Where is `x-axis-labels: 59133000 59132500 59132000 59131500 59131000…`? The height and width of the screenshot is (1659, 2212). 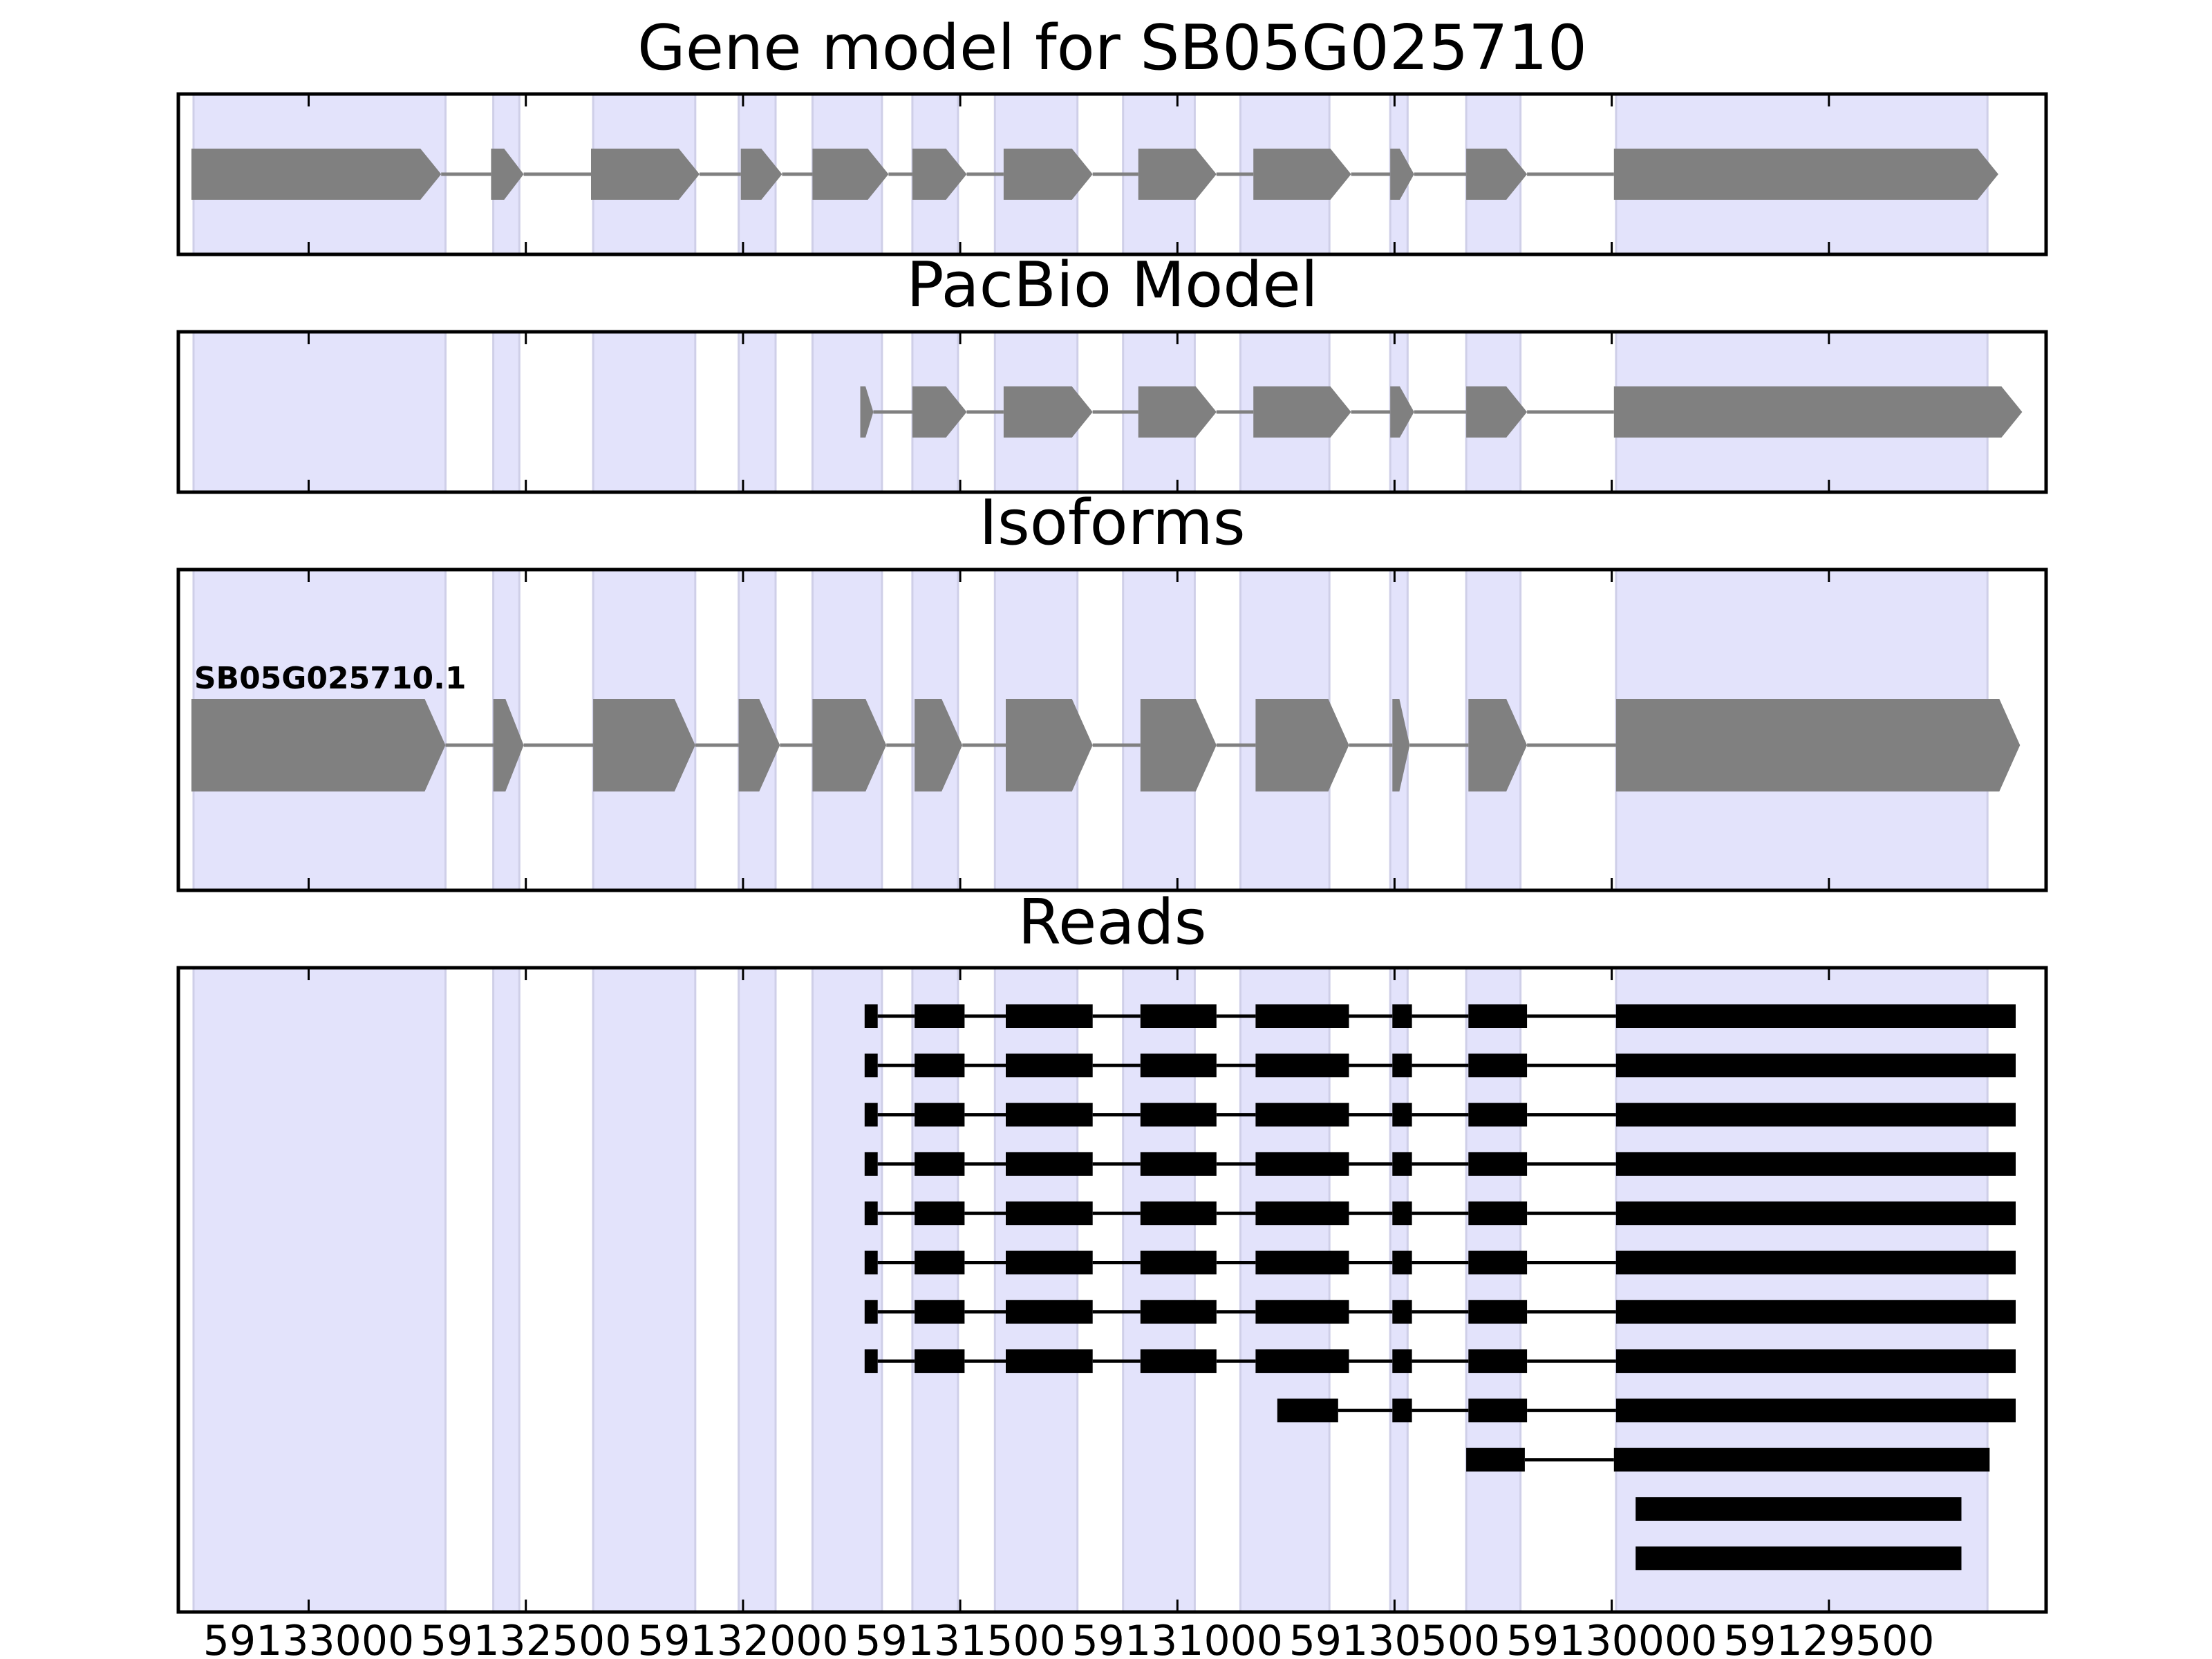 x-axis-labels: 59133000 59132500 59132000 59131500 59131000… is located at coordinates (1069, 1638).